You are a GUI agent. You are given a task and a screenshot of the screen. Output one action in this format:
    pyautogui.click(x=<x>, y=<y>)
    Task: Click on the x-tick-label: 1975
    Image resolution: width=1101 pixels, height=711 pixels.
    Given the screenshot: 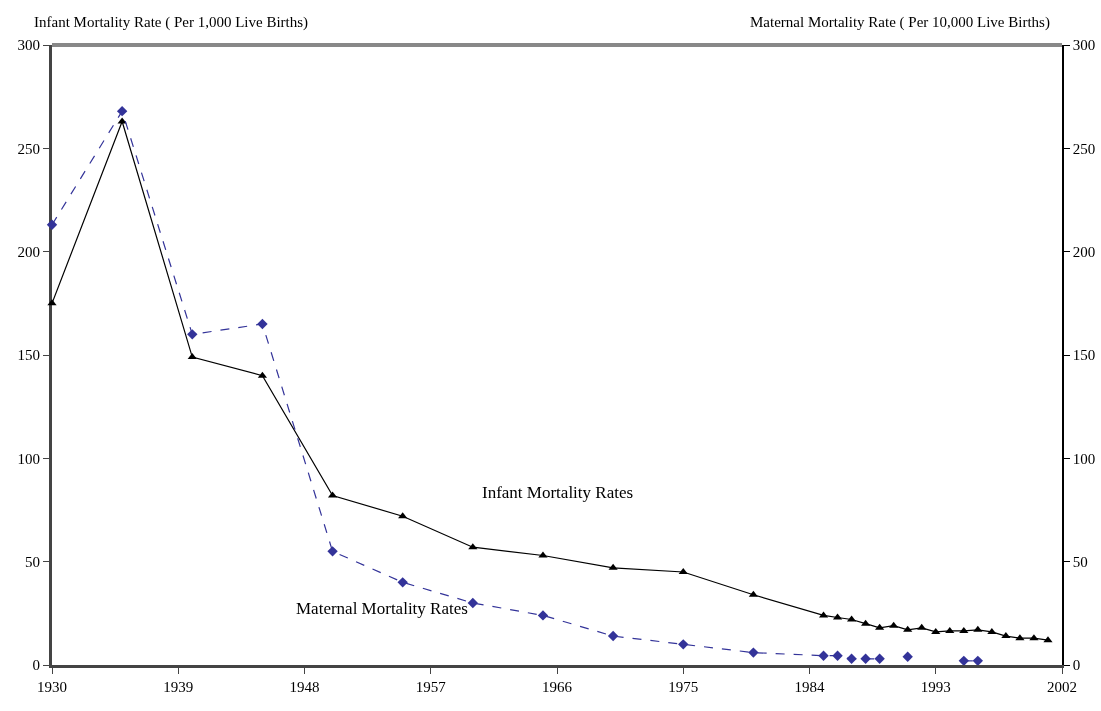 What is the action you would take?
    pyautogui.click(x=683, y=687)
    